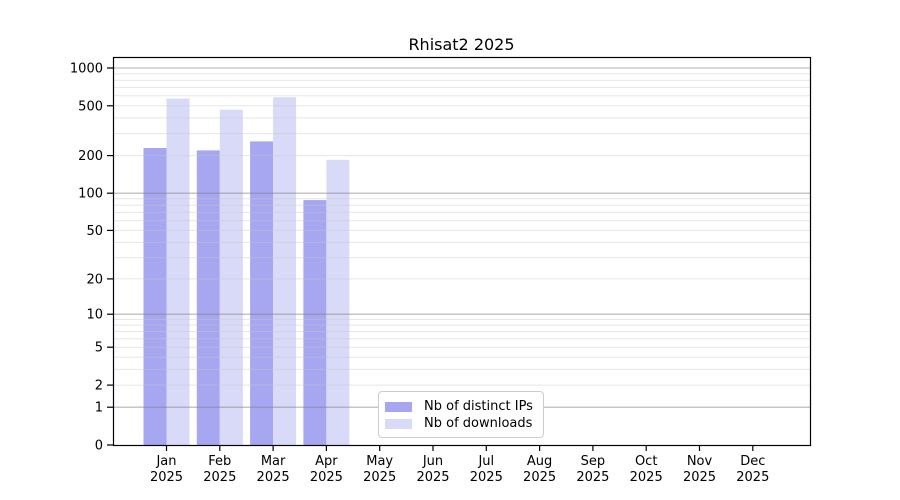 The height and width of the screenshot is (500, 900). I want to click on y-tick-label: 1, so click(99, 408).